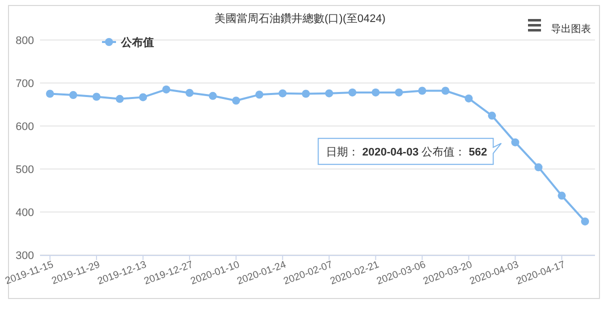  What do you see at coordinates (25, 84) in the screenshot?
I see `y-tick-label: 700` at bounding box center [25, 84].